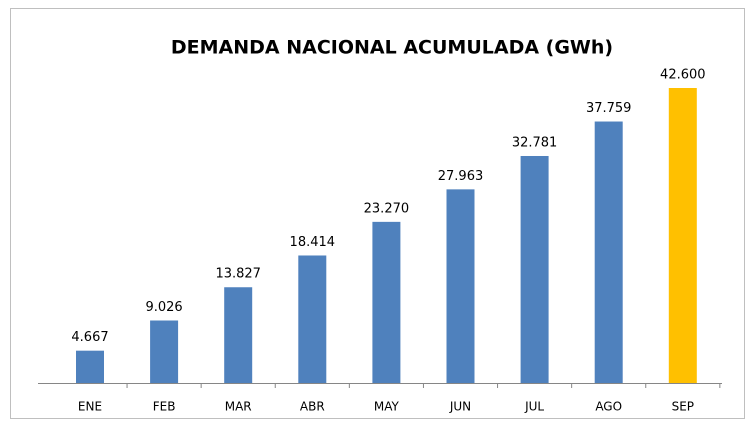 The height and width of the screenshot is (423, 751). What do you see at coordinates (609, 108) in the screenshot?
I see `value-label: 37.759` at bounding box center [609, 108].